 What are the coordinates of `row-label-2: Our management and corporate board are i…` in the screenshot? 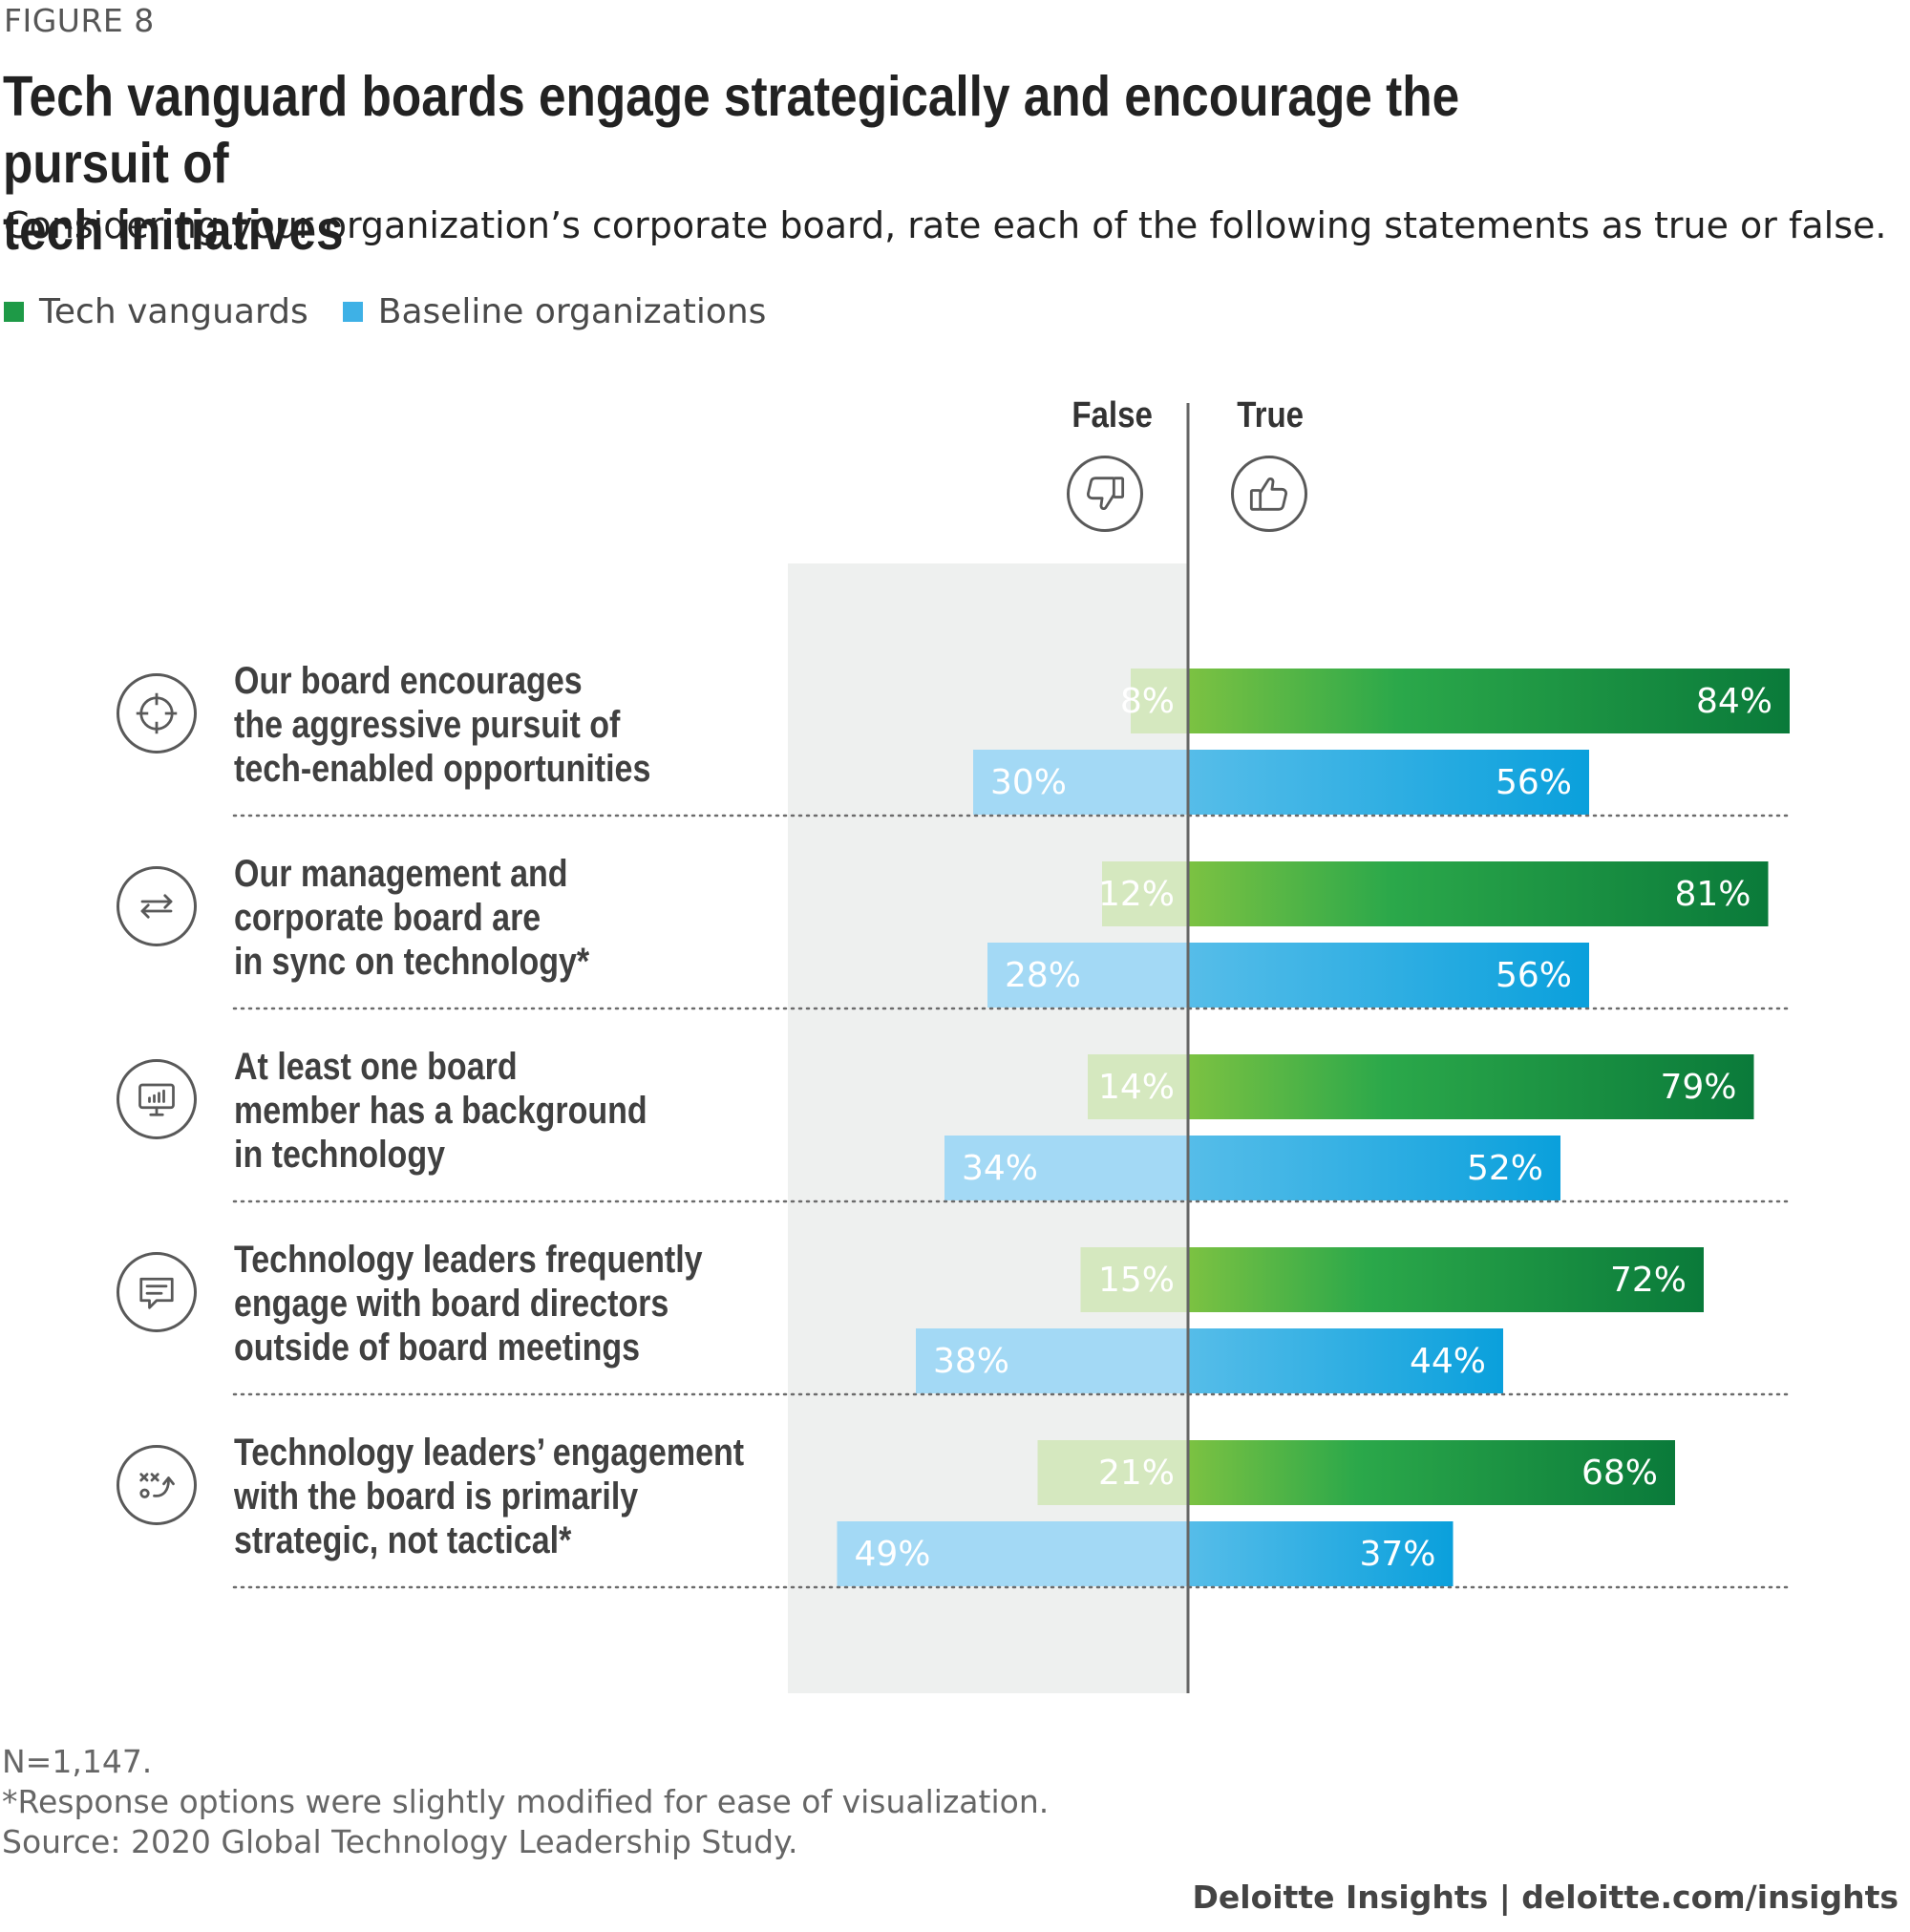 It's located at (477, 918).